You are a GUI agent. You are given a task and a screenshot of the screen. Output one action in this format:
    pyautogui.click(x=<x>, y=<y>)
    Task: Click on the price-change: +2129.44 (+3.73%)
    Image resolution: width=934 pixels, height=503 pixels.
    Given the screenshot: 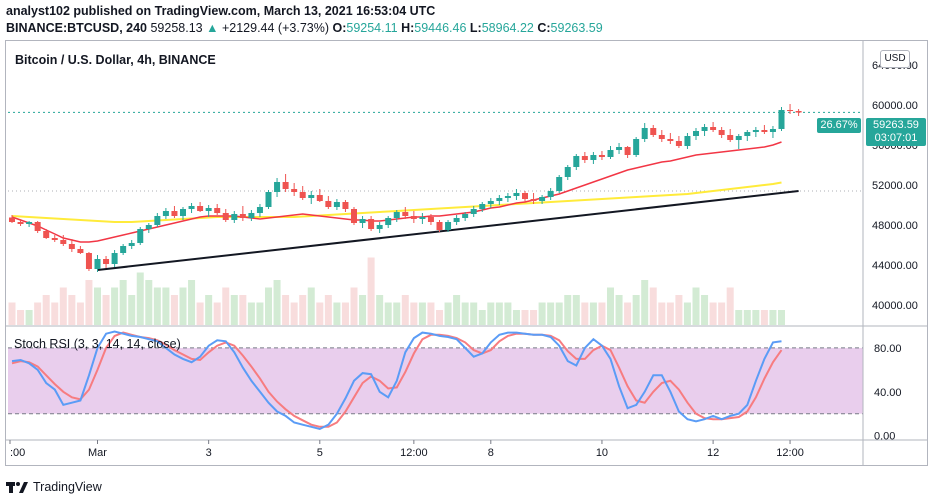 What is the action you would take?
    pyautogui.click(x=275, y=28)
    